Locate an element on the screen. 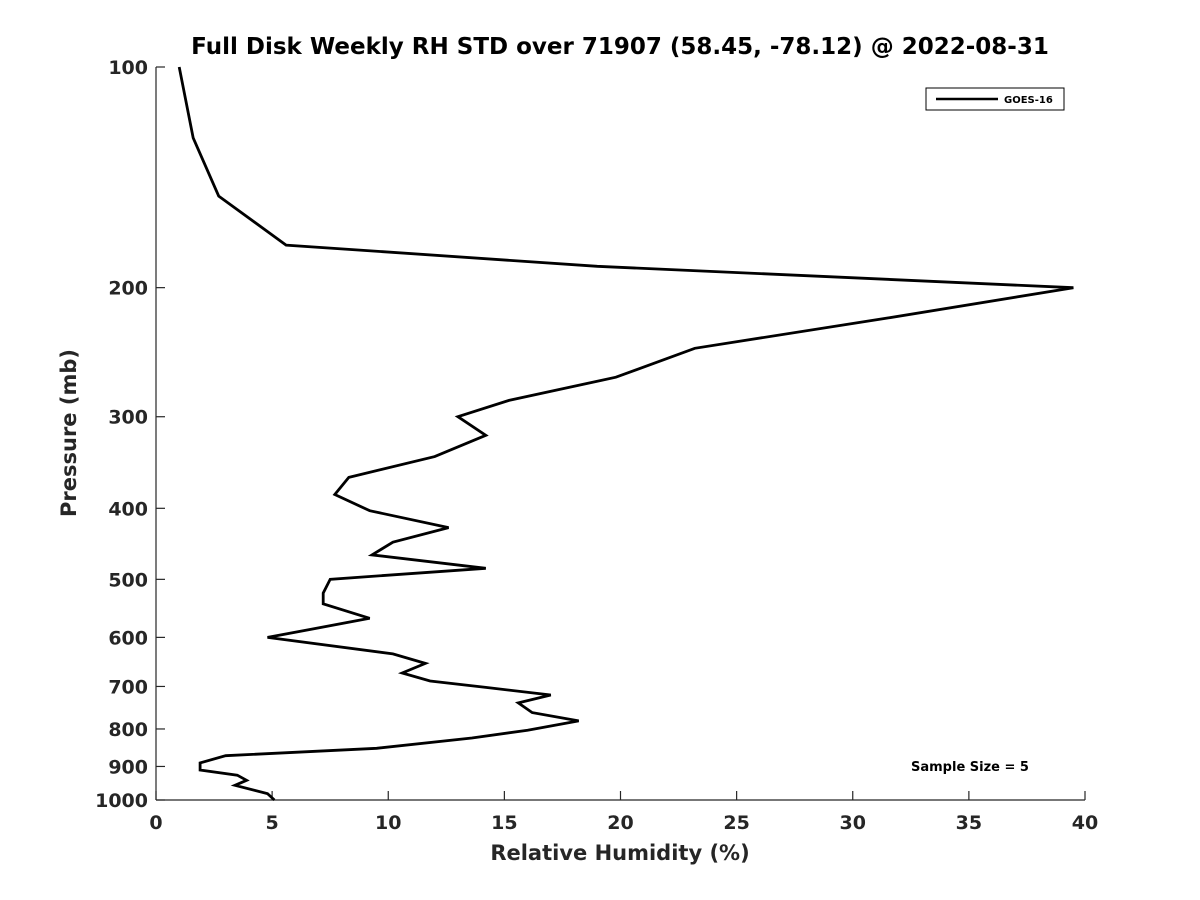 This screenshot has width=1200, height=900. y-tick-label: 1000 is located at coordinates (121, 801).